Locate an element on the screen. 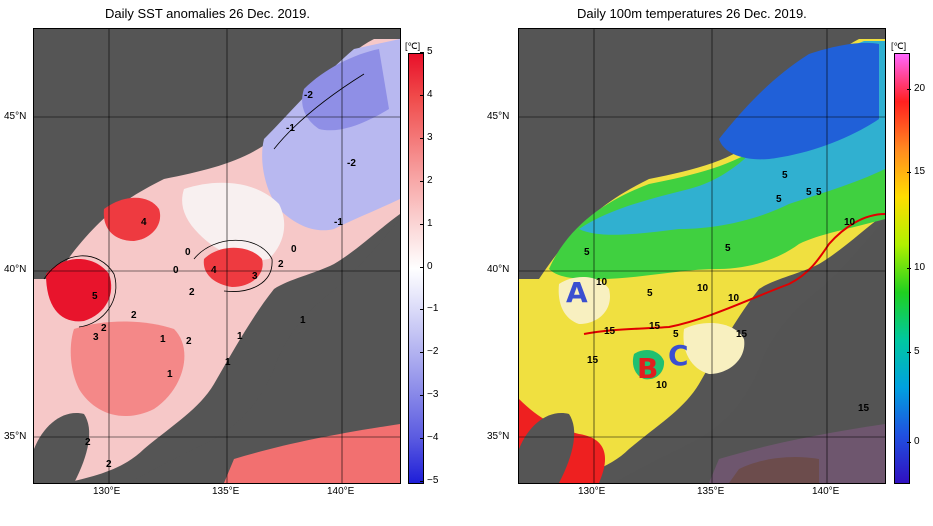 The height and width of the screenshot is (526, 933). temperature-100m-title: Daily 100m temperatures 26 Dec. 2019. is located at coordinates (692, 13).